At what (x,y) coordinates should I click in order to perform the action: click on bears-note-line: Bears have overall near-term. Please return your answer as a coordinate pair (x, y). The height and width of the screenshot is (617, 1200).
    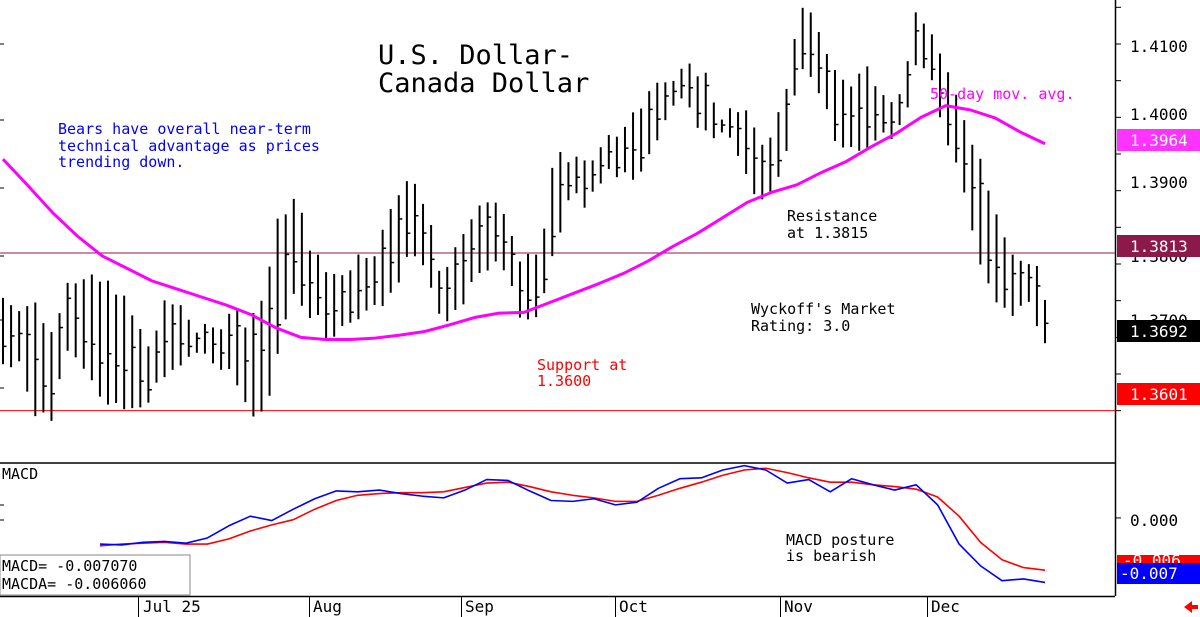
    Looking at the image, I should click on (184, 129).